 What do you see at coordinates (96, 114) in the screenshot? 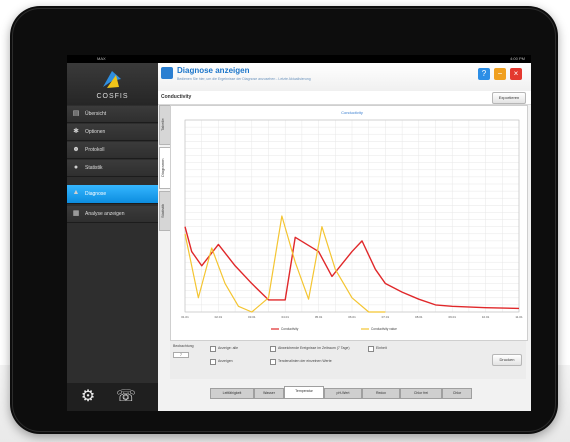
I see `sidebar-item-label: Übersicht` at bounding box center [96, 114].